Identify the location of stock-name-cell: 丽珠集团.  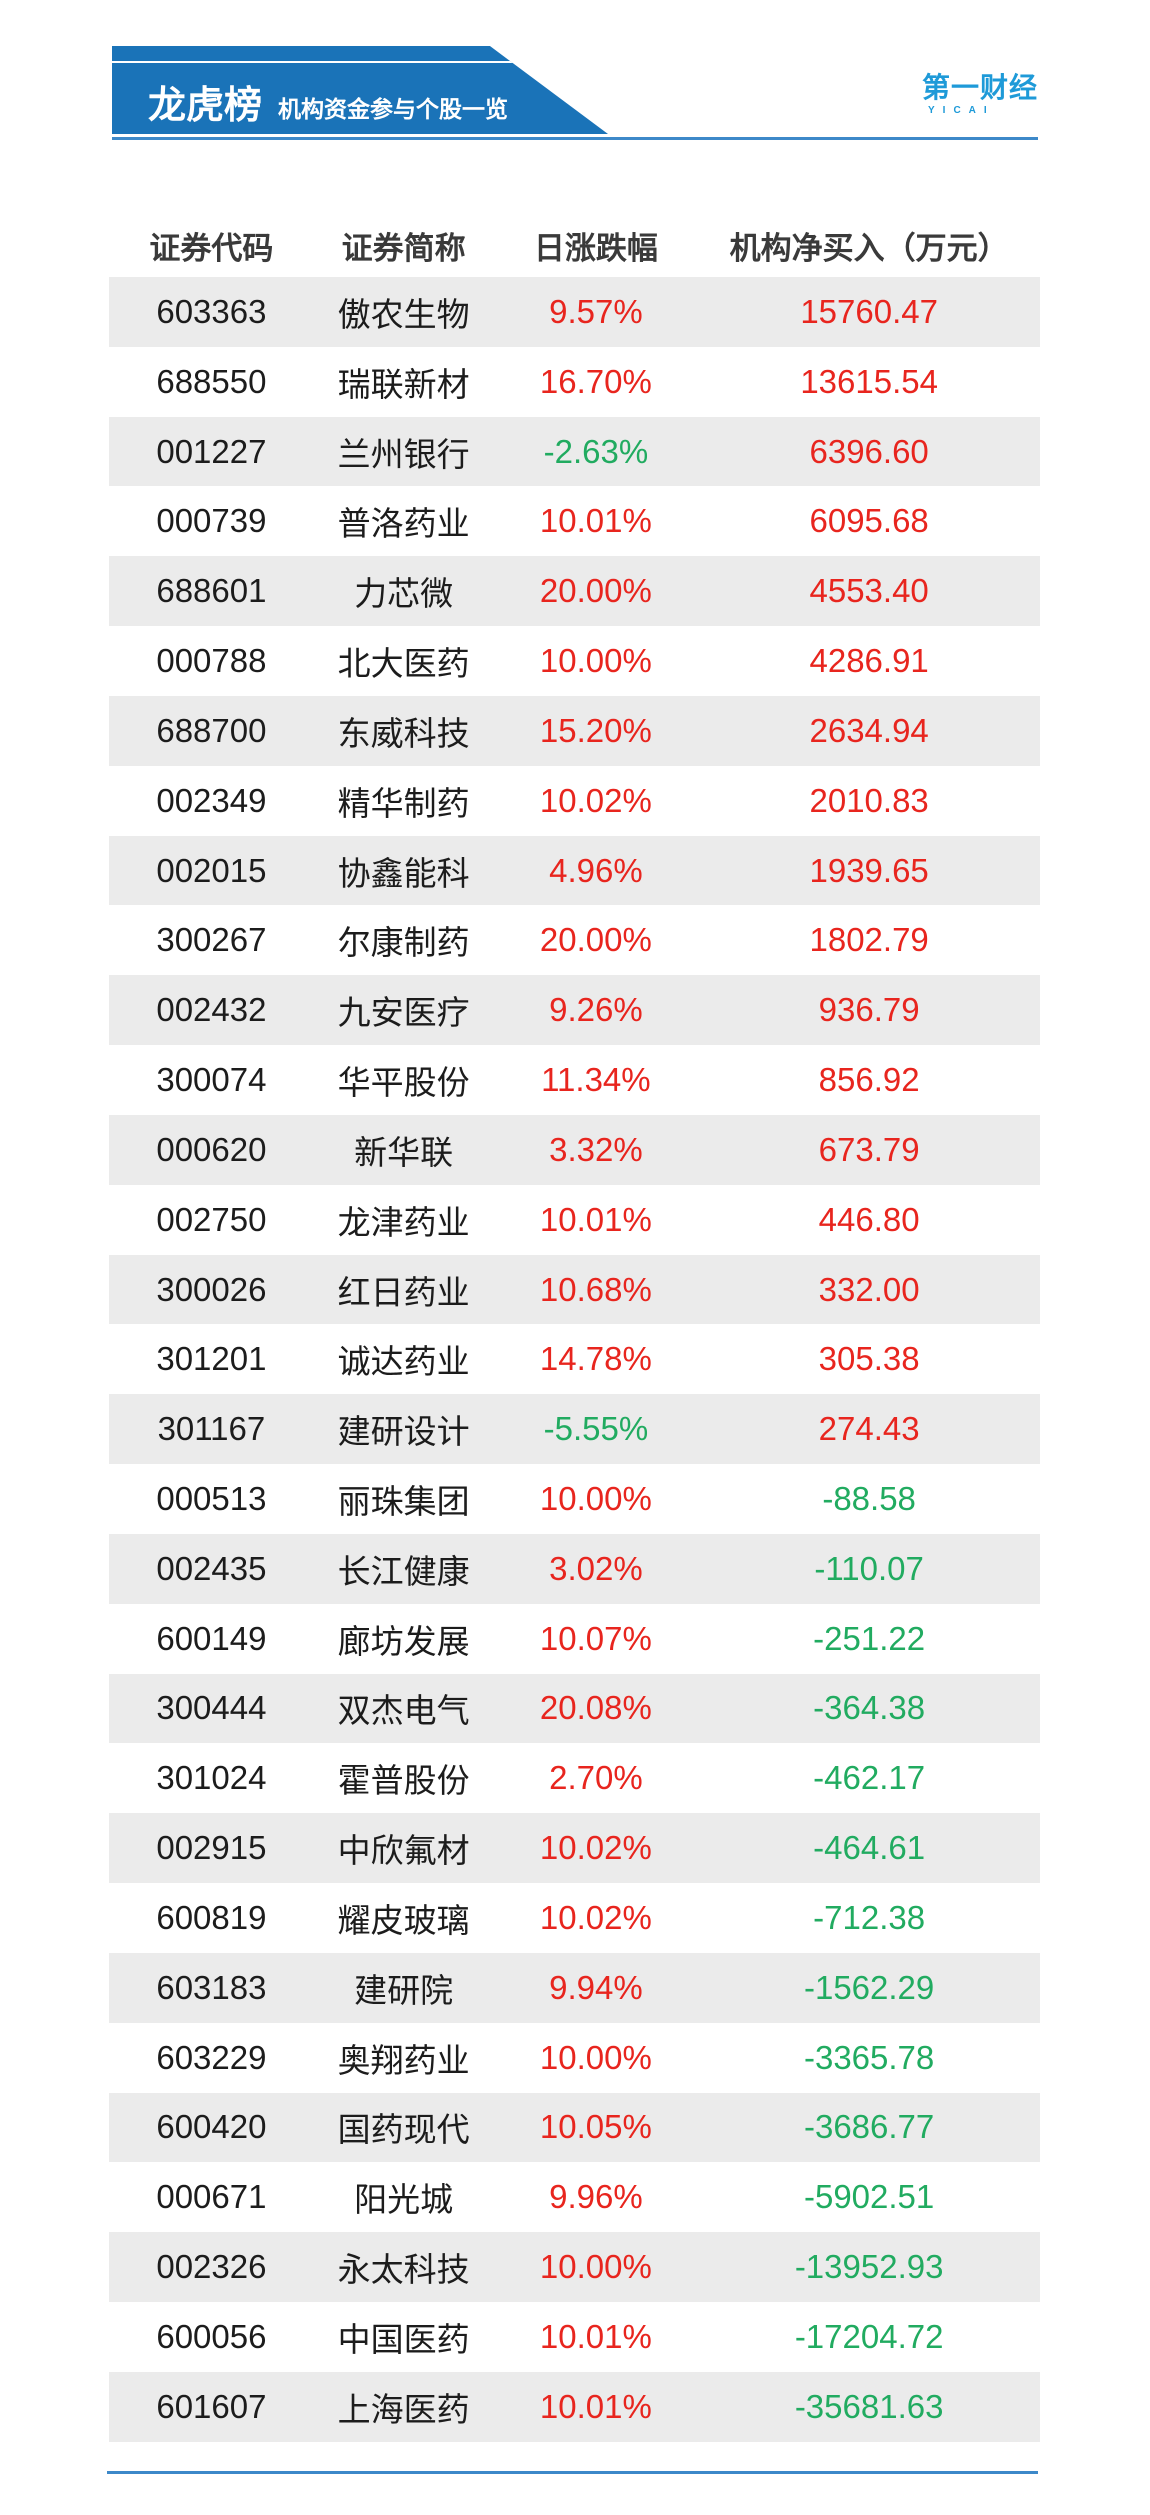
(403, 1501).